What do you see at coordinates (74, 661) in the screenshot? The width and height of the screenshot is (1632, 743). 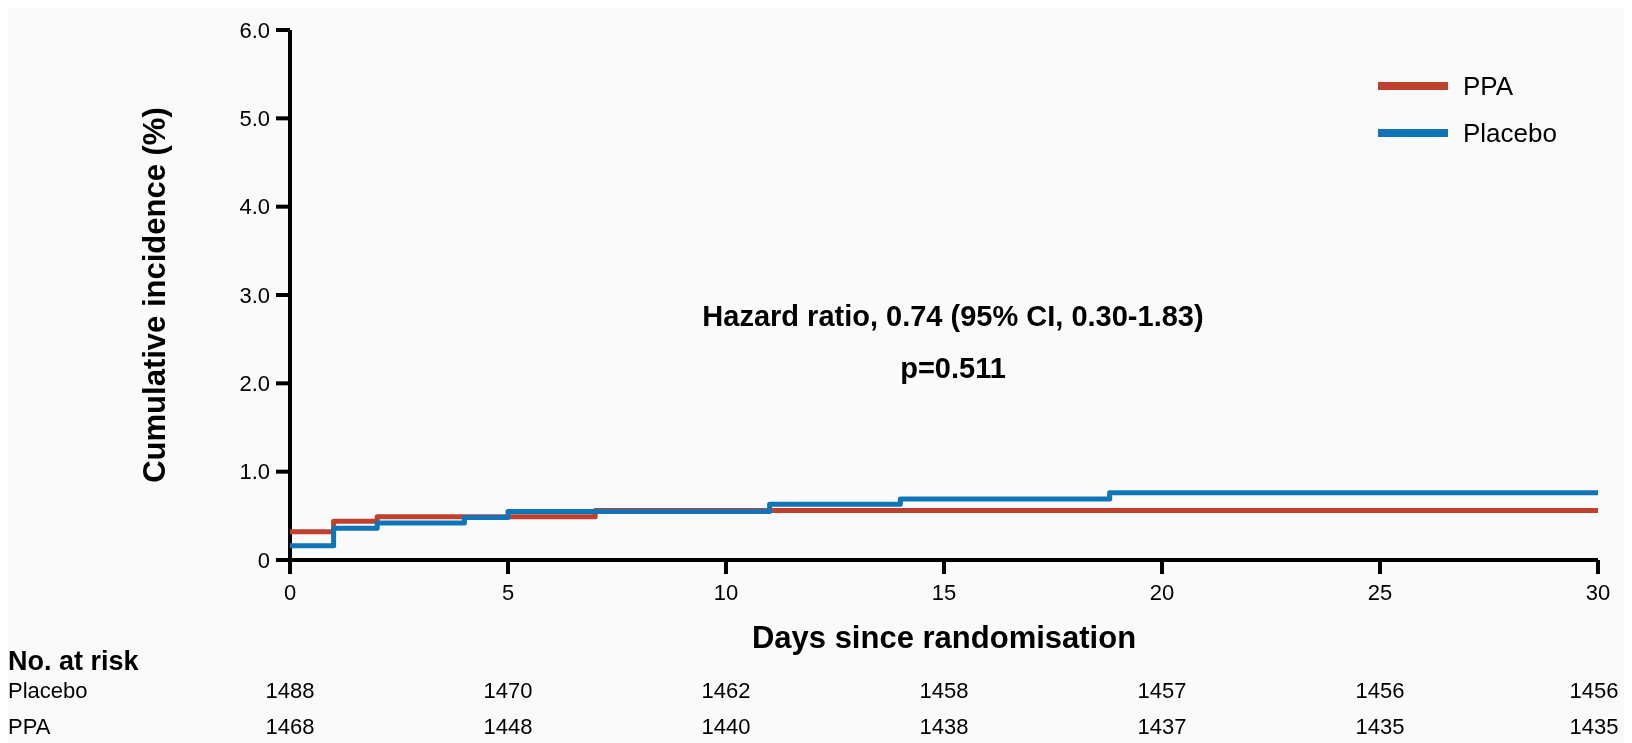 I see `text: No. at risk` at bounding box center [74, 661].